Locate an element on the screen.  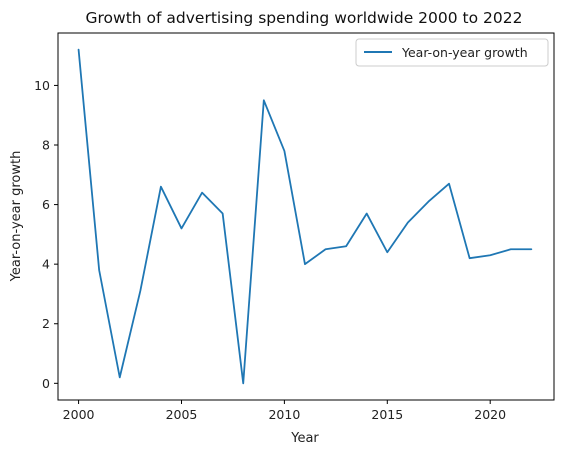
x-axis-ticks: 2000 2005 2010 2015 2020 is located at coordinates (284, 411).